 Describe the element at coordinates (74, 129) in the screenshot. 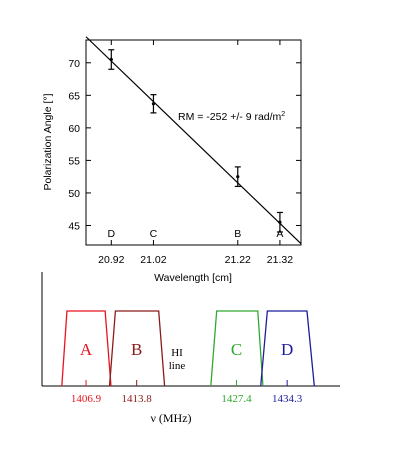

I see `y-tick-label: 60` at that location.